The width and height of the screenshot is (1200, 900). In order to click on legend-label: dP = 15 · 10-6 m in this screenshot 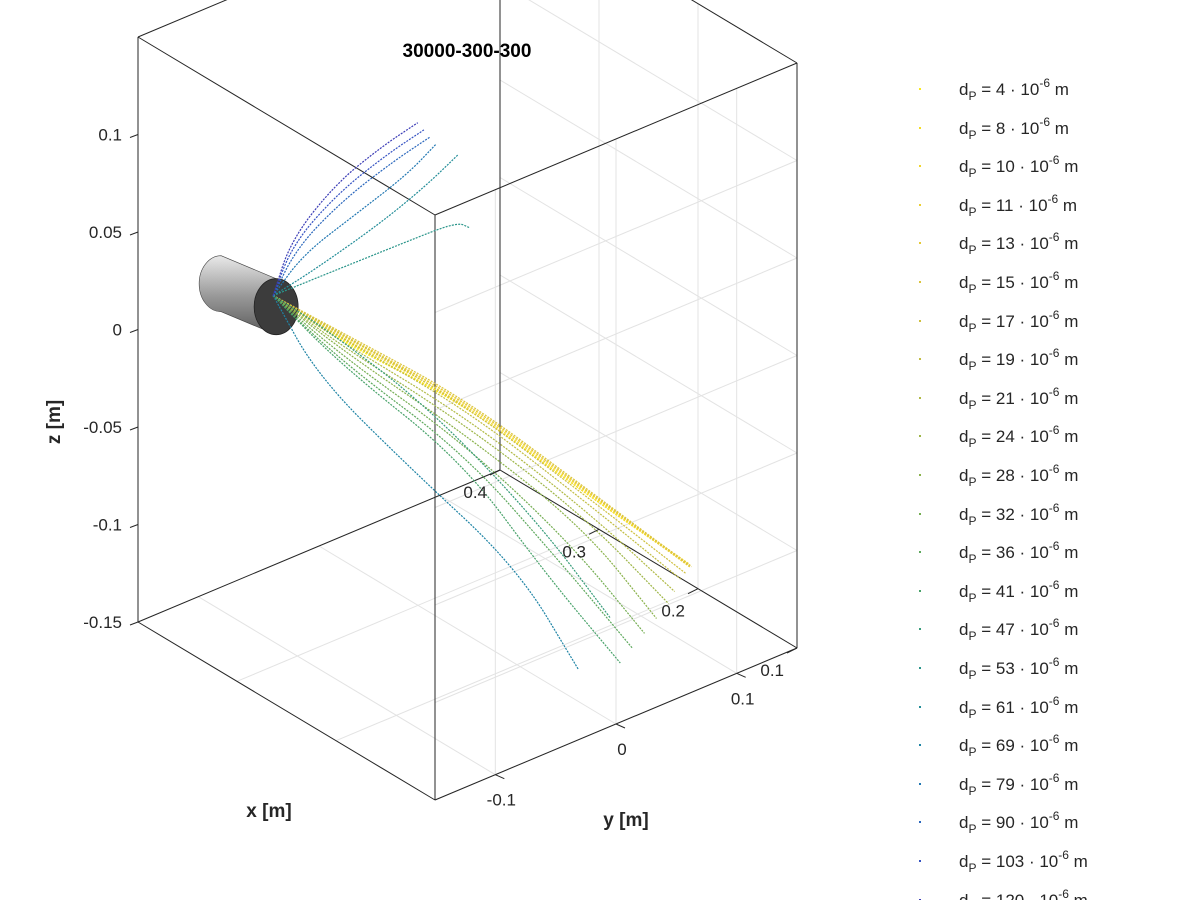, I will do `click(1019, 282)`.